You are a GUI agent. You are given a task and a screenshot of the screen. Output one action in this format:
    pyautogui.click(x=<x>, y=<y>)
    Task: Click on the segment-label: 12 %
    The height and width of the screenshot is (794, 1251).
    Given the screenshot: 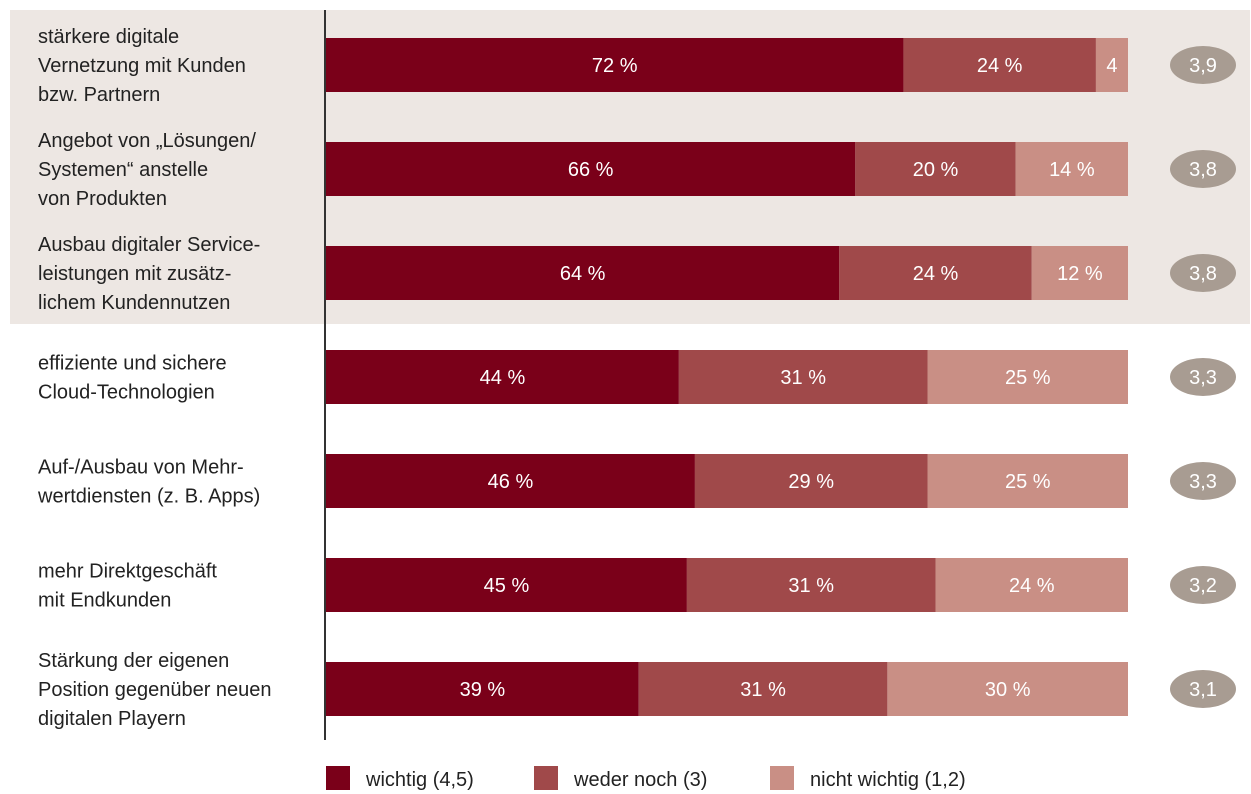 What is the action you would take?
    pyautogui.click(x=1080, y=274)
    